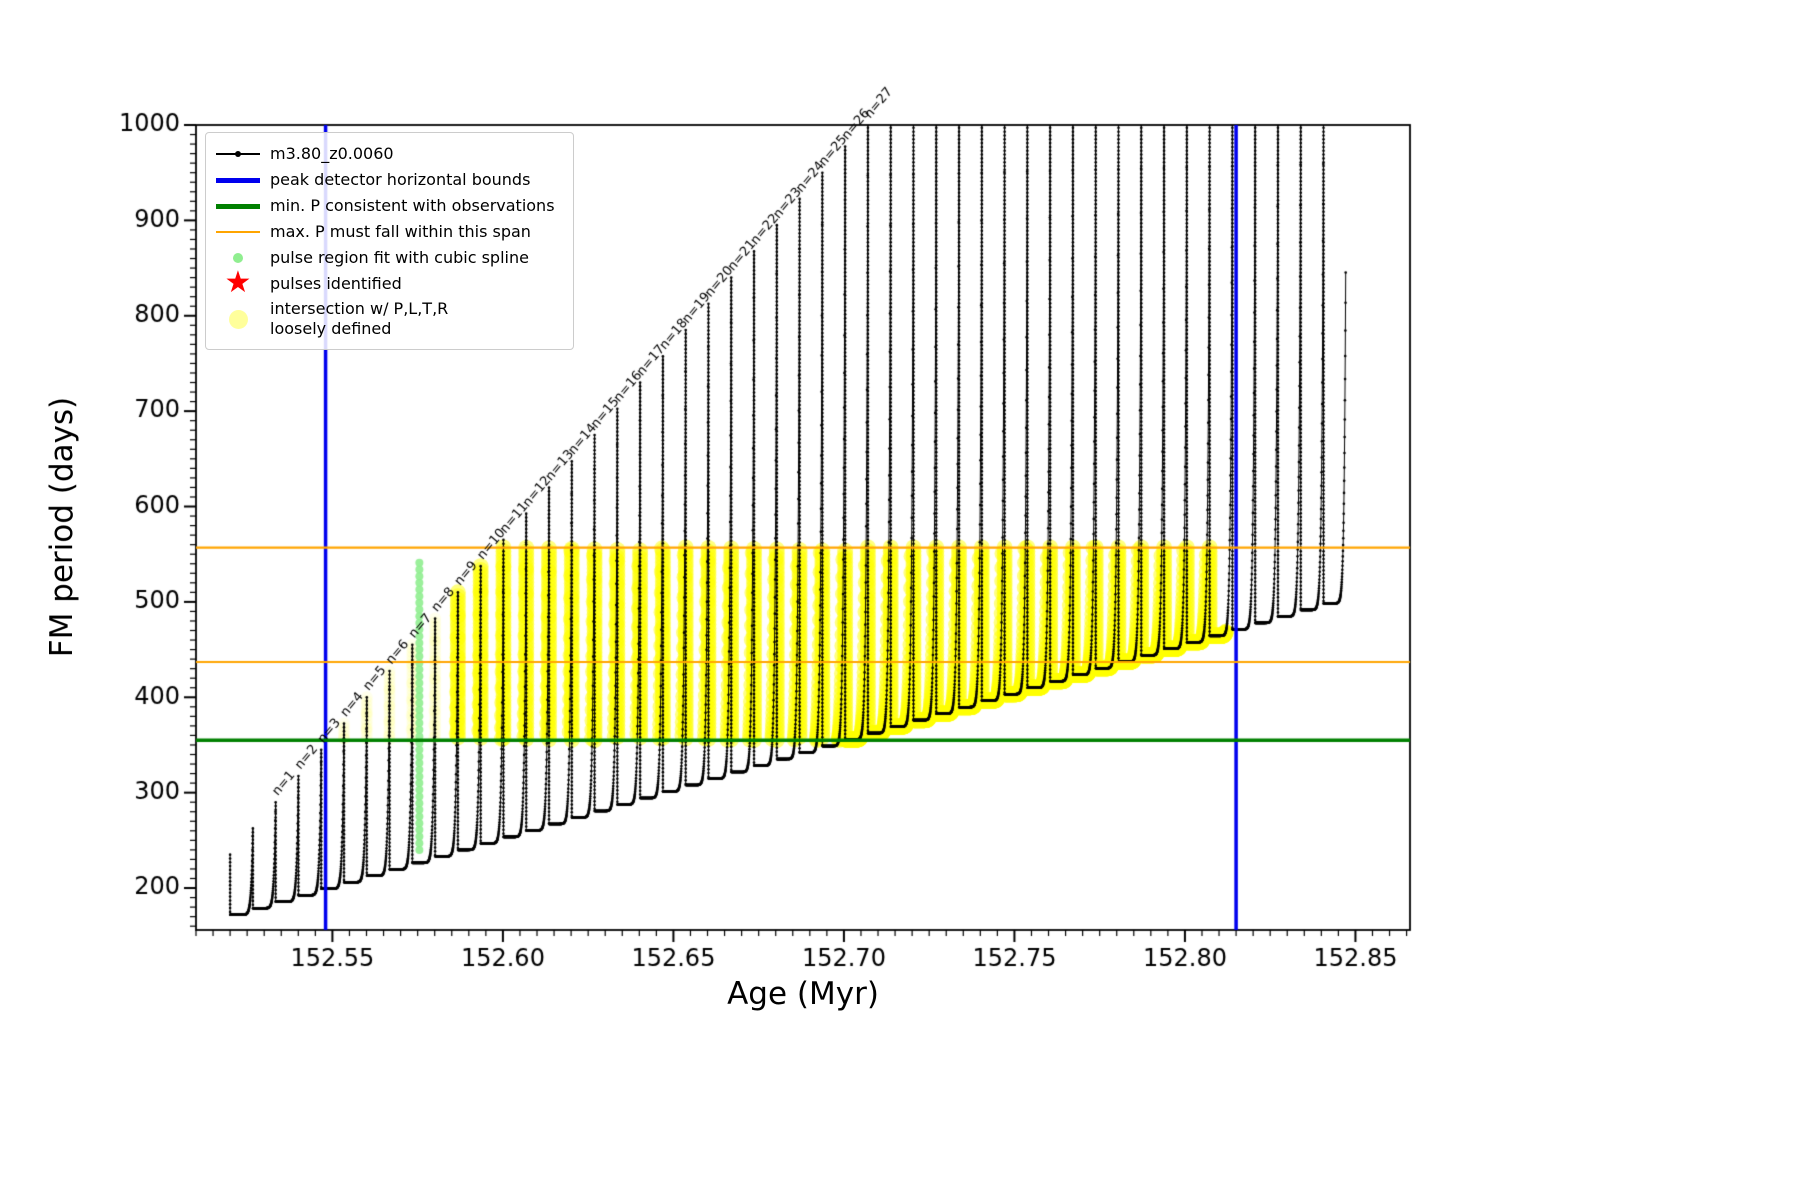 Image resolution: width=1800 pixels, height=1200 pixels. I want to click on legend-item-peak-detector-bounds: peak detector horizontal bounds, so click(385, 180).